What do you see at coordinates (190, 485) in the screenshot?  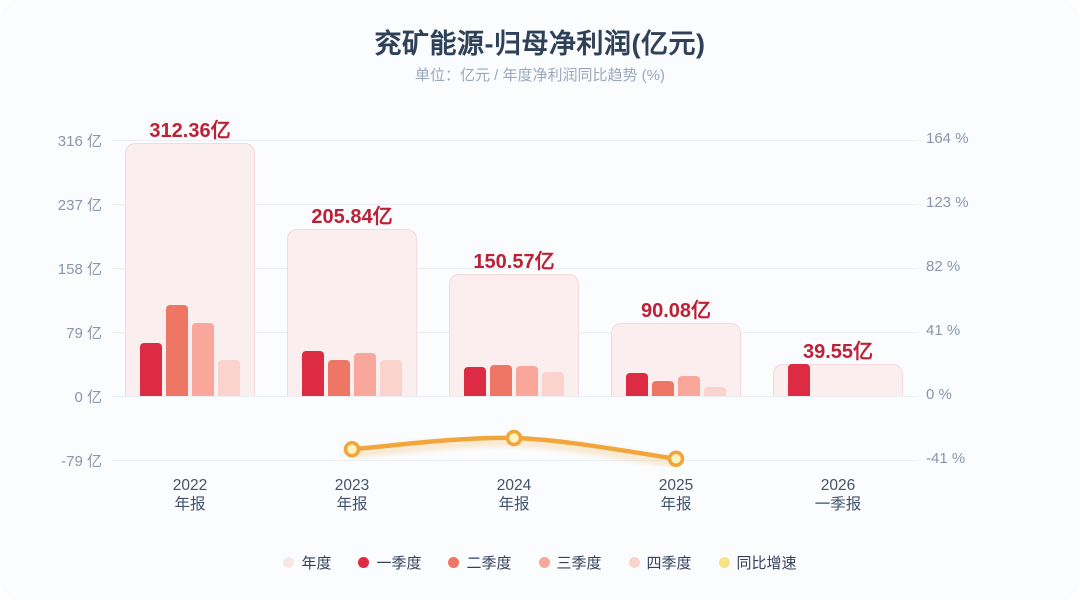 I see `x-axis-label-year: 2022` at bounding box center [190, 485].